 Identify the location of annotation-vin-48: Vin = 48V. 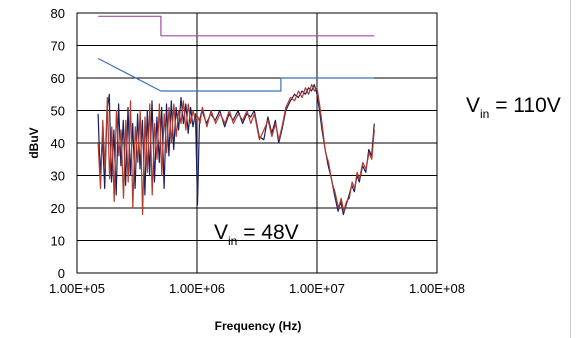
(256, 234).